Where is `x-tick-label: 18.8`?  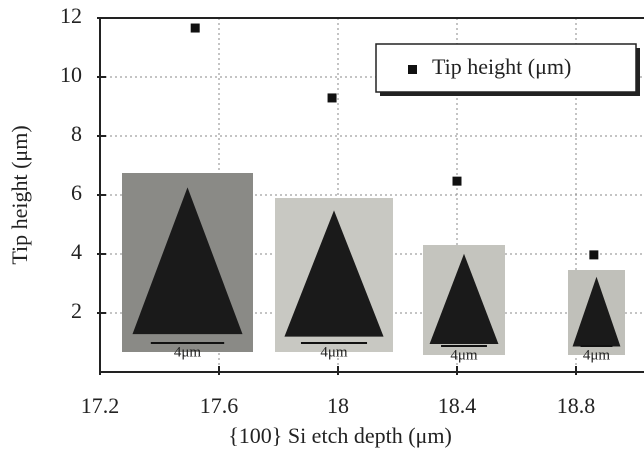
x-tick-label: 18.8 is located at coordinates (576, 405).